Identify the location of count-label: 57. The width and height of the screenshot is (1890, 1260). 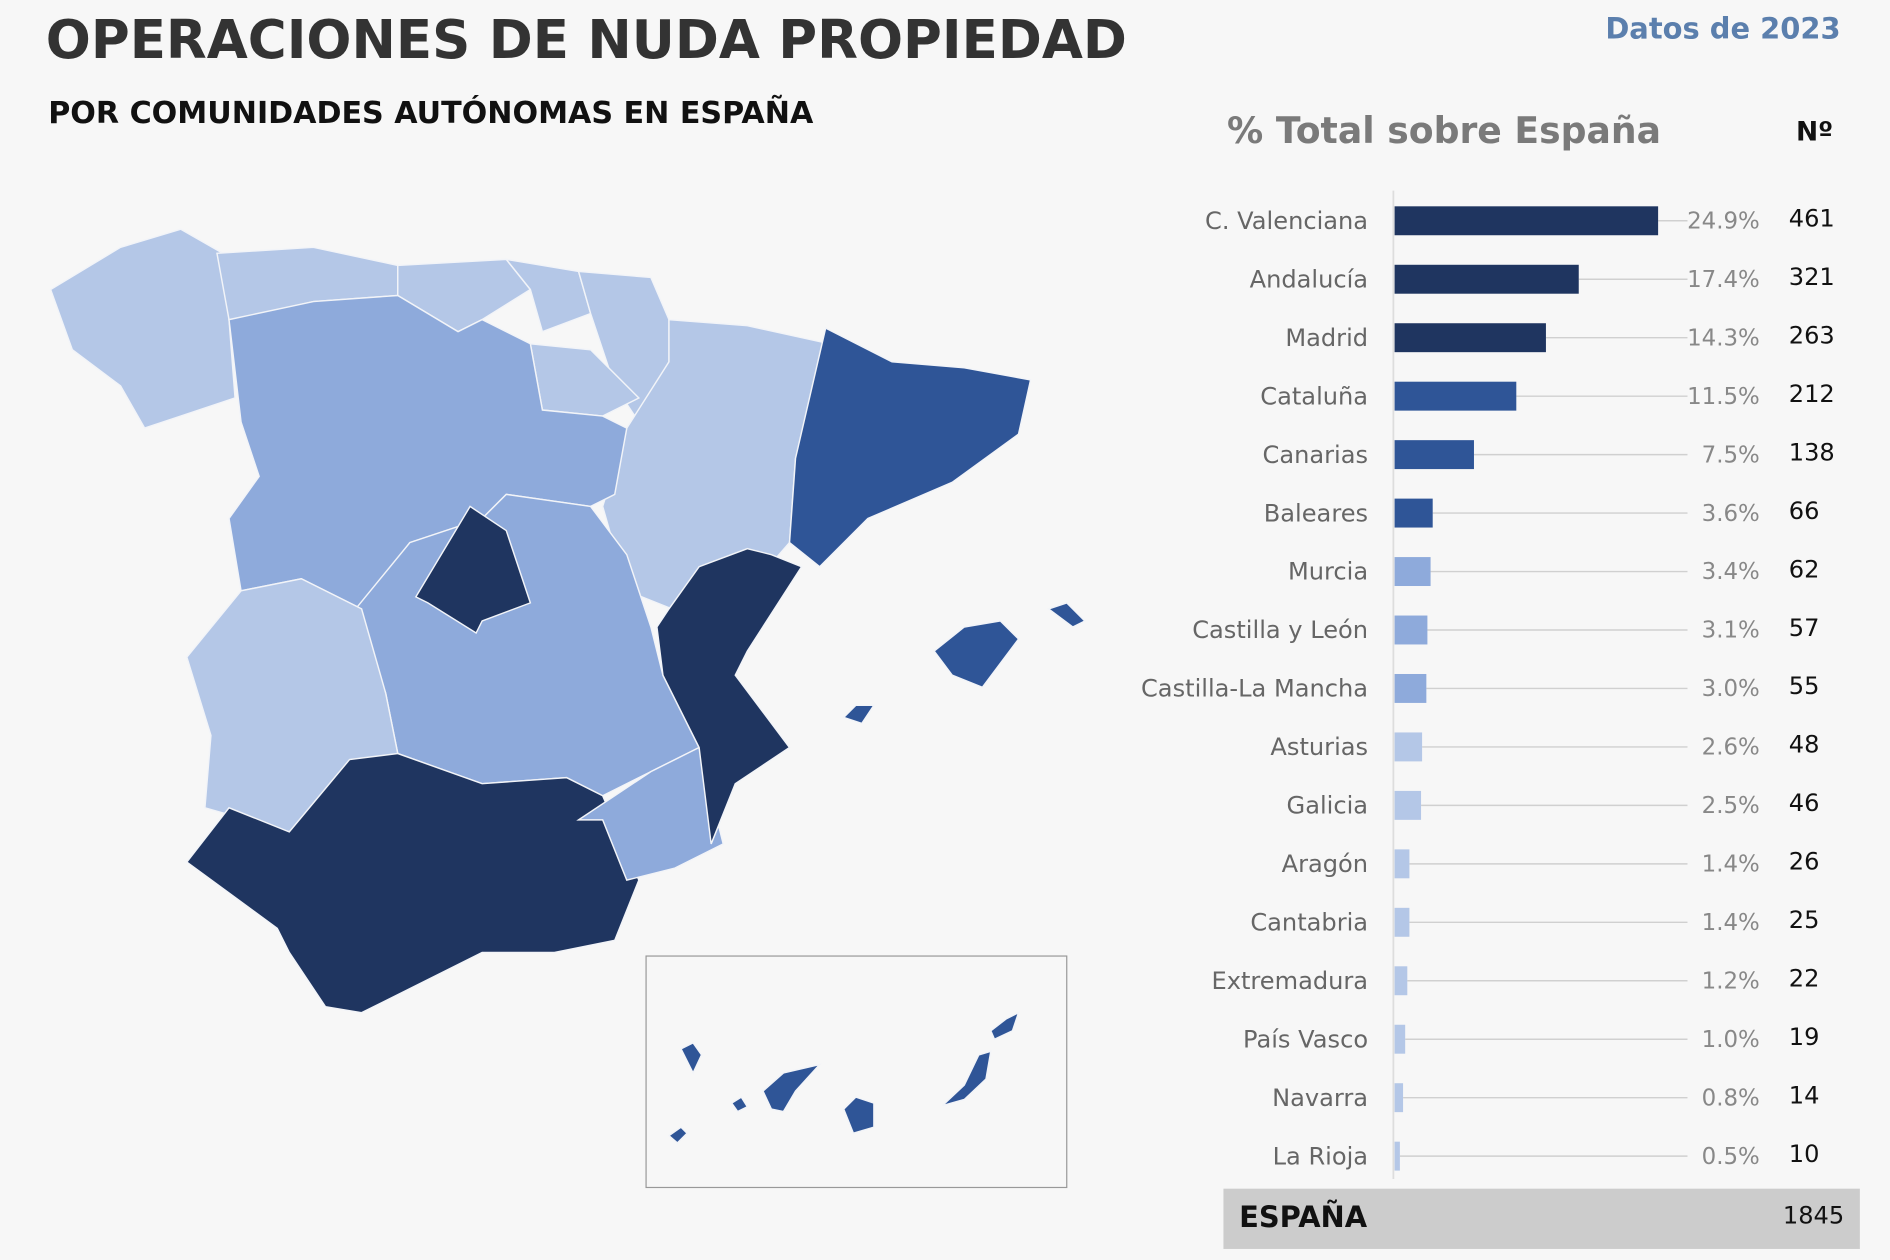
(1804, 628).